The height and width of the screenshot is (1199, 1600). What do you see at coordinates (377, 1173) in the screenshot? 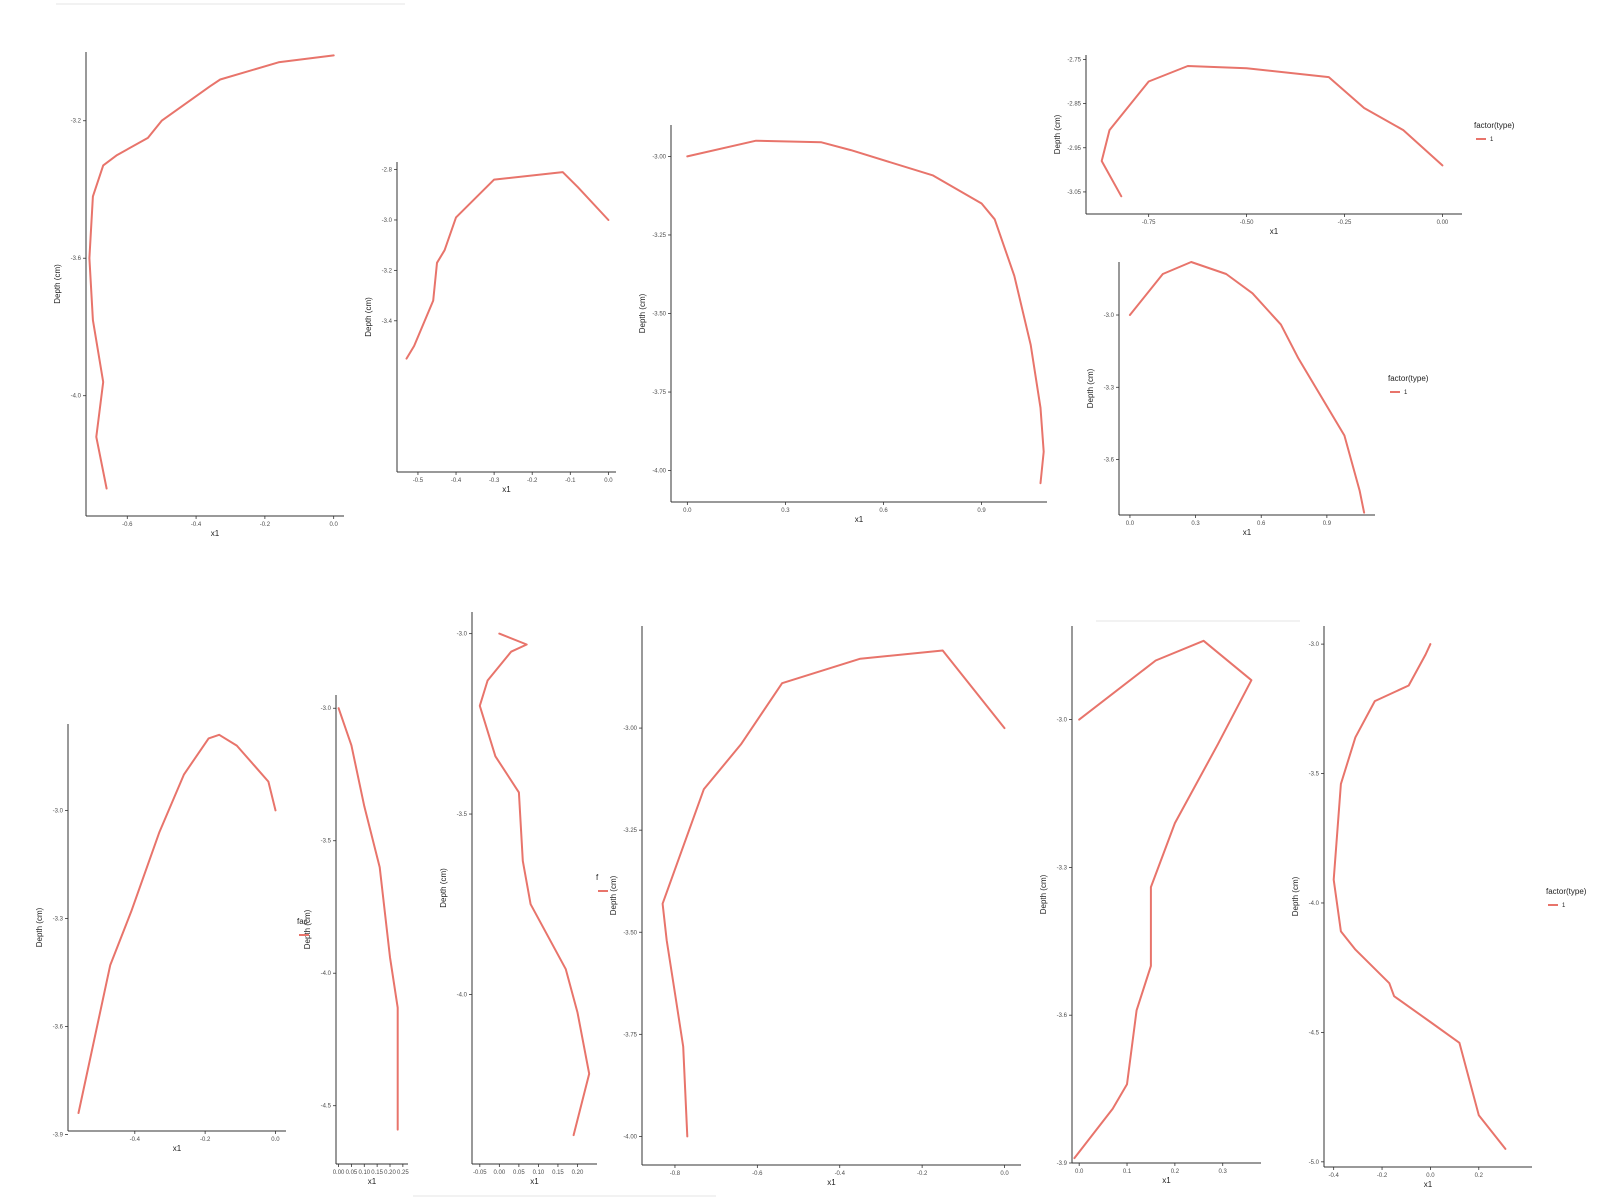
I see `x-tick-label: 0.15` at bounding box center [377, 1173].